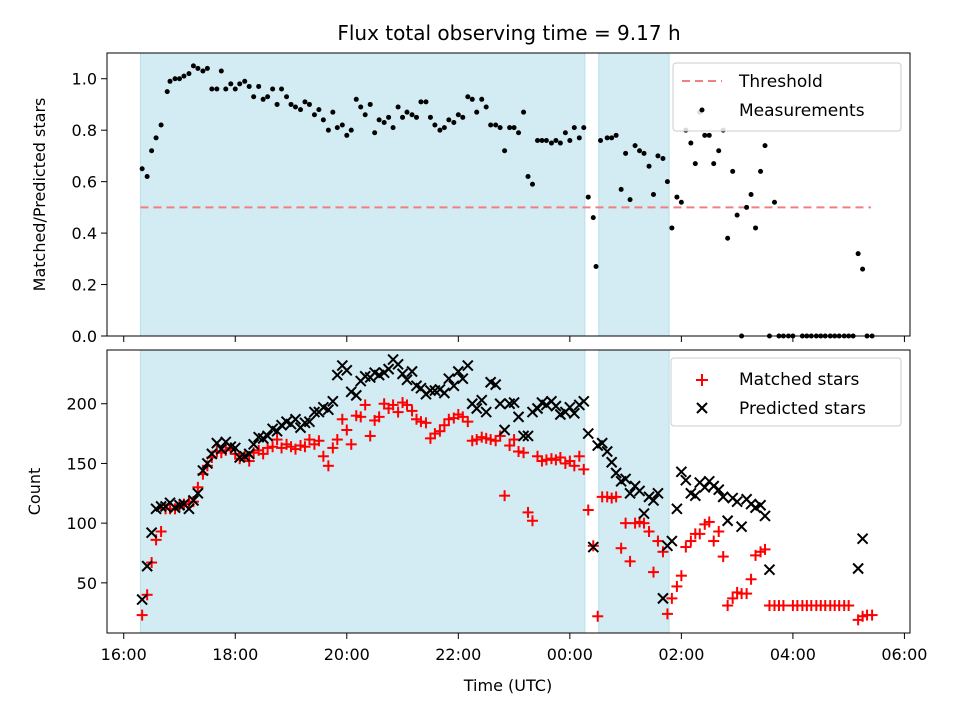 This screenshot has height=720, width=960. Describe the element at coordinates (39, 195) in the screenshot. I see `ratio-plot-y-label: Matched/Predicted stars` at that location.